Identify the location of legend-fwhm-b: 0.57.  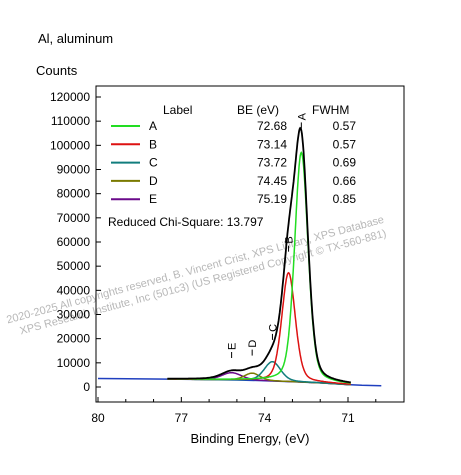
(345, 144).